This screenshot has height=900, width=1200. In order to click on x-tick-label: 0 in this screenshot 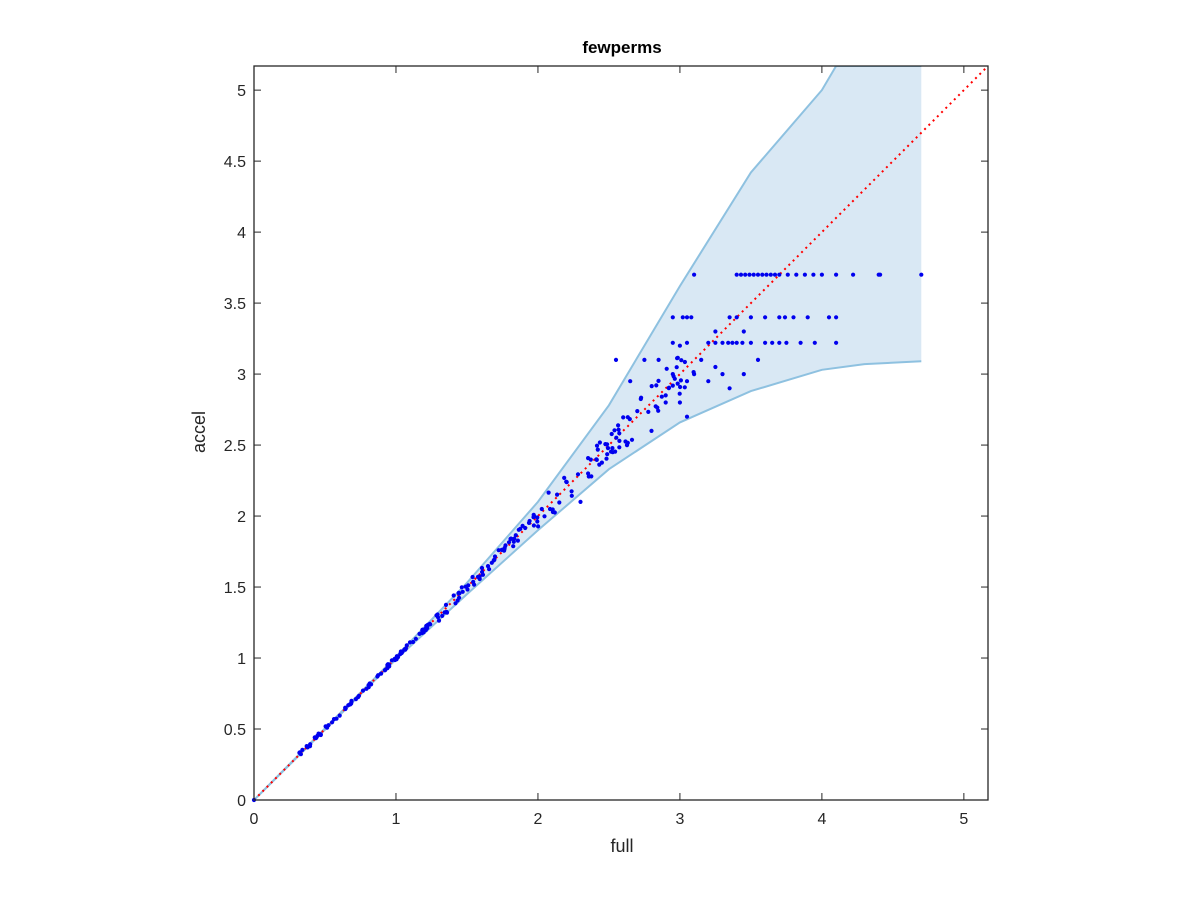, I will do `click(254, 819)`.